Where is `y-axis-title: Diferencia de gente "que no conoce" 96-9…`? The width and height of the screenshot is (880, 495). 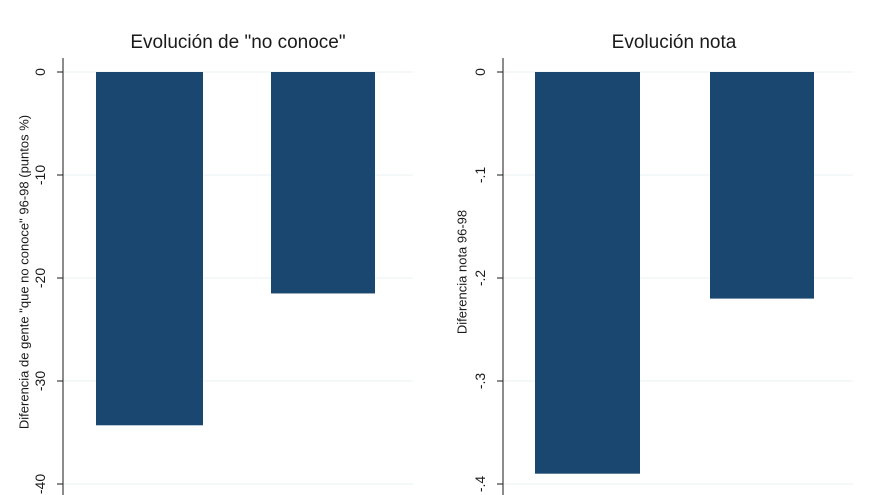 y-axis-title: Diferencia de gente "que no conoce" 96-9… is located at coordinates (24, 272).